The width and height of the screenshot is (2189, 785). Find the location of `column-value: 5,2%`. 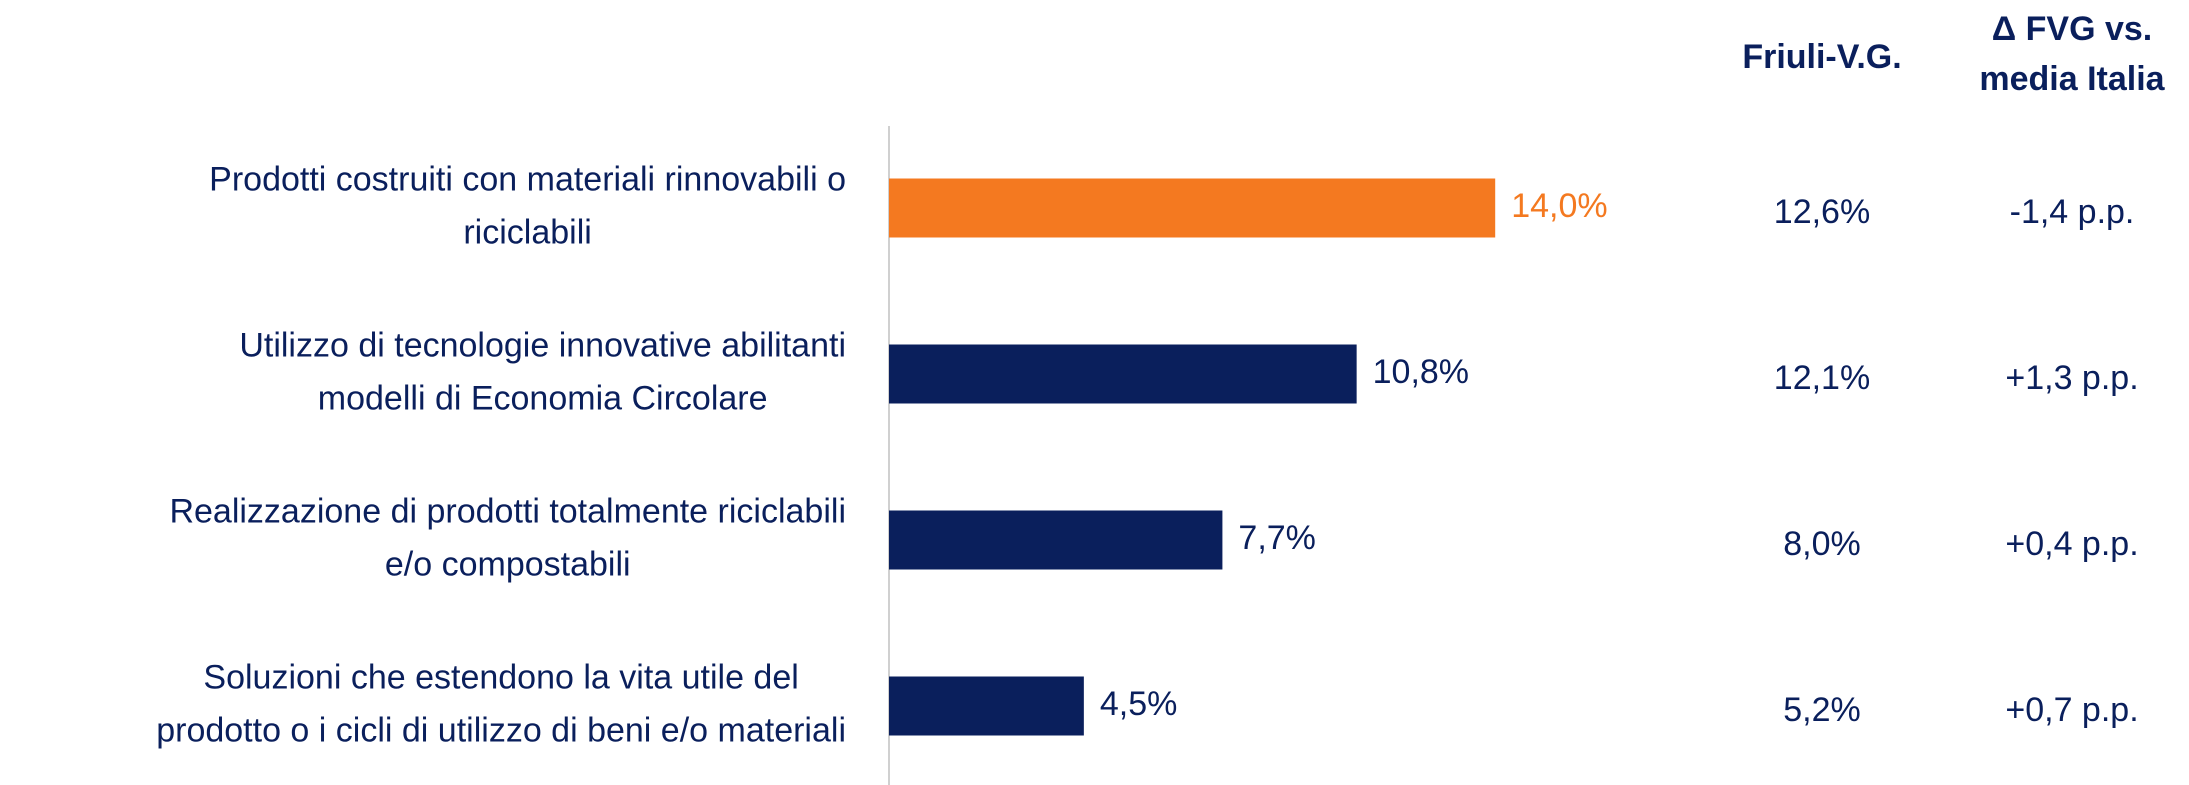

column-value: 5,2% is located at coordinates (1822, 710).